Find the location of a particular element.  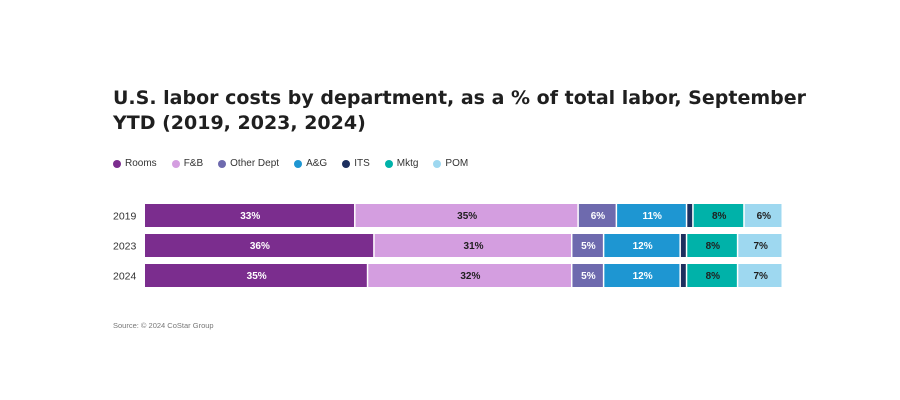

legend-item: F&B is located at coordinates (187, 163).